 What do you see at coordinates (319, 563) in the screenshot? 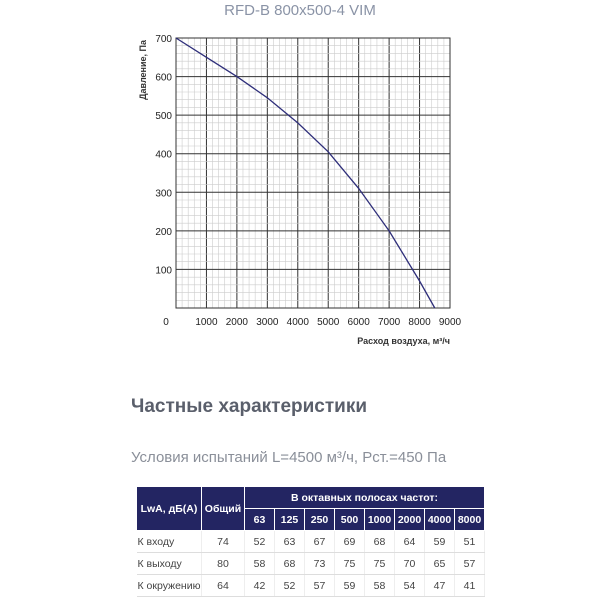
I see `value-cell: 73` at bounding box center [319, 563].